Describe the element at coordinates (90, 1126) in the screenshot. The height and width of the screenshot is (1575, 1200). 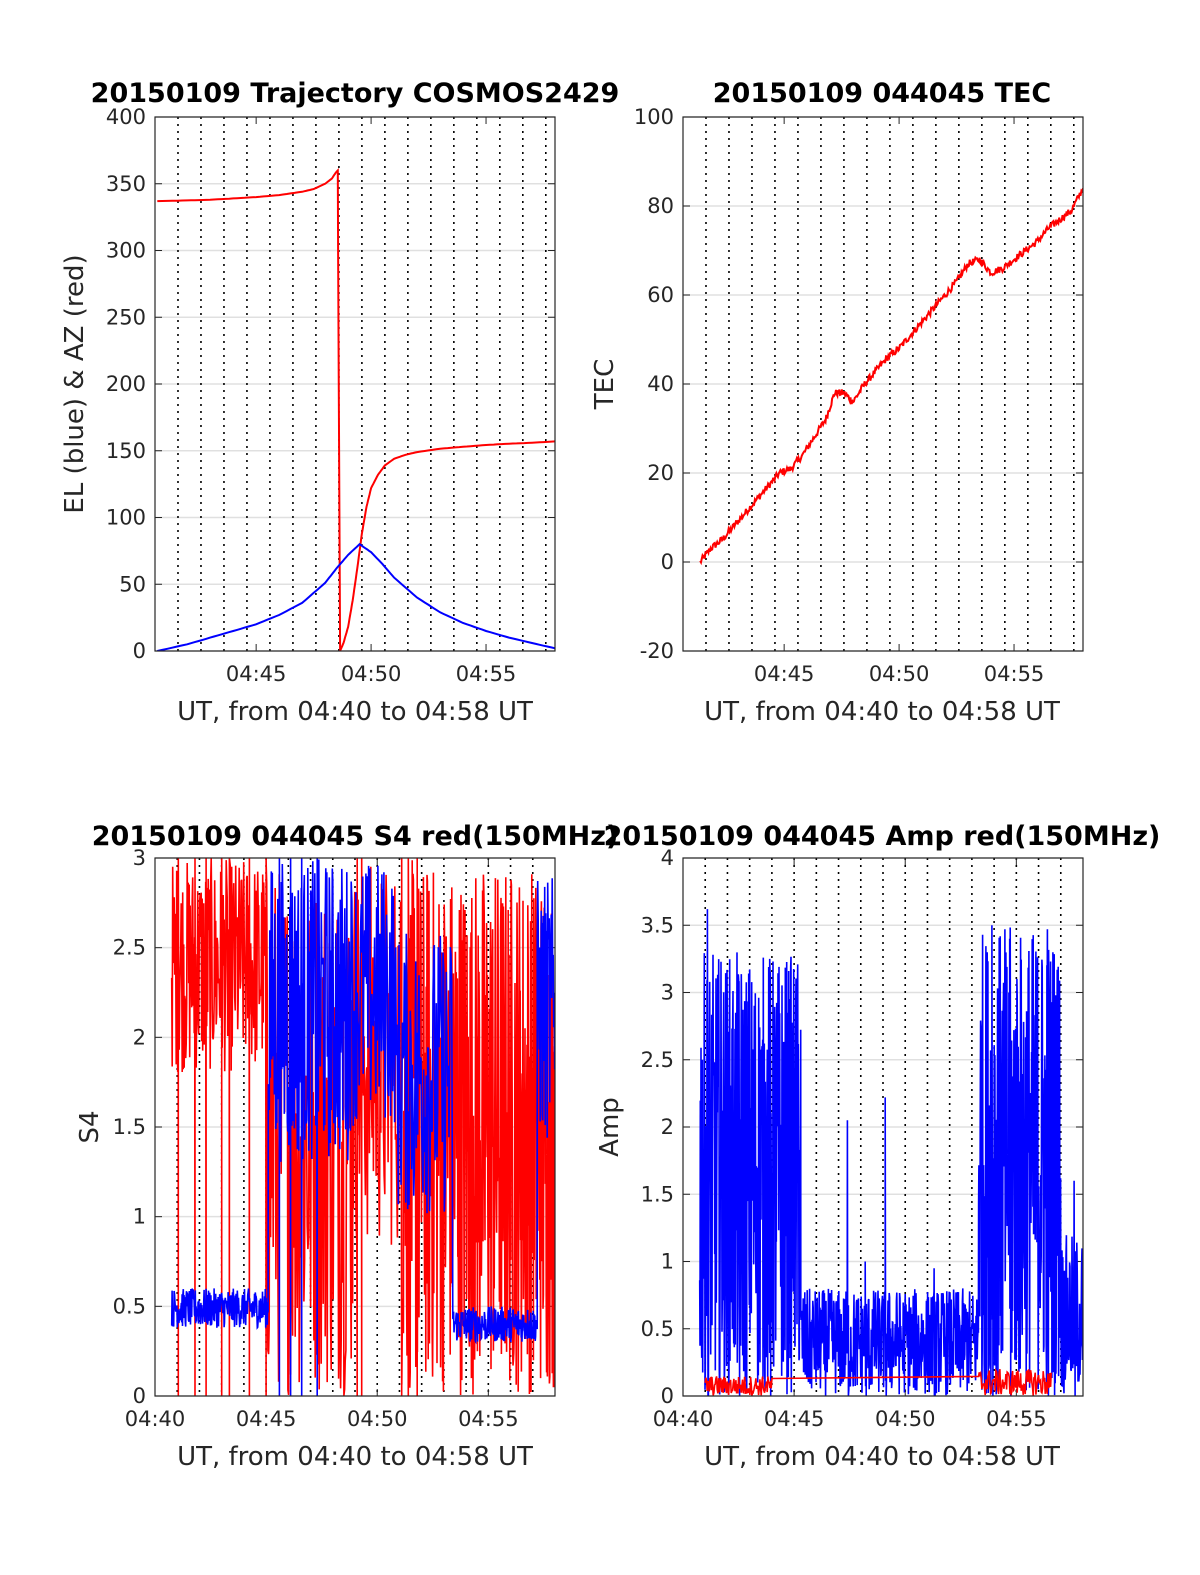
I see `y-axis-label: S4` at that location.